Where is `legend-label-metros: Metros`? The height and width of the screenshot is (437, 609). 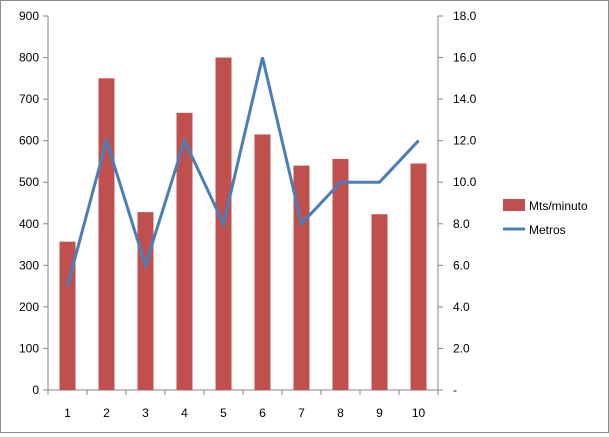
legend-label-metros: Metros is located at coordinates (547, 230).